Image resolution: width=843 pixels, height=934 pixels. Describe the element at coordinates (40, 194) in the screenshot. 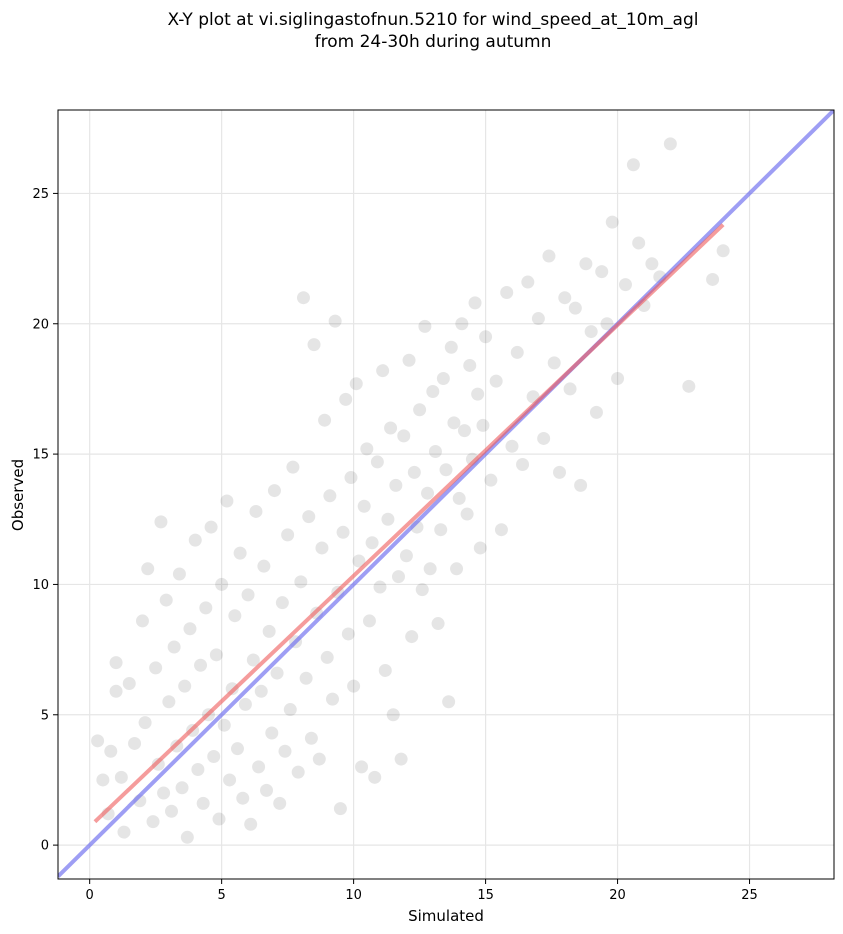

I see `y-tick-label: 25` at that location.